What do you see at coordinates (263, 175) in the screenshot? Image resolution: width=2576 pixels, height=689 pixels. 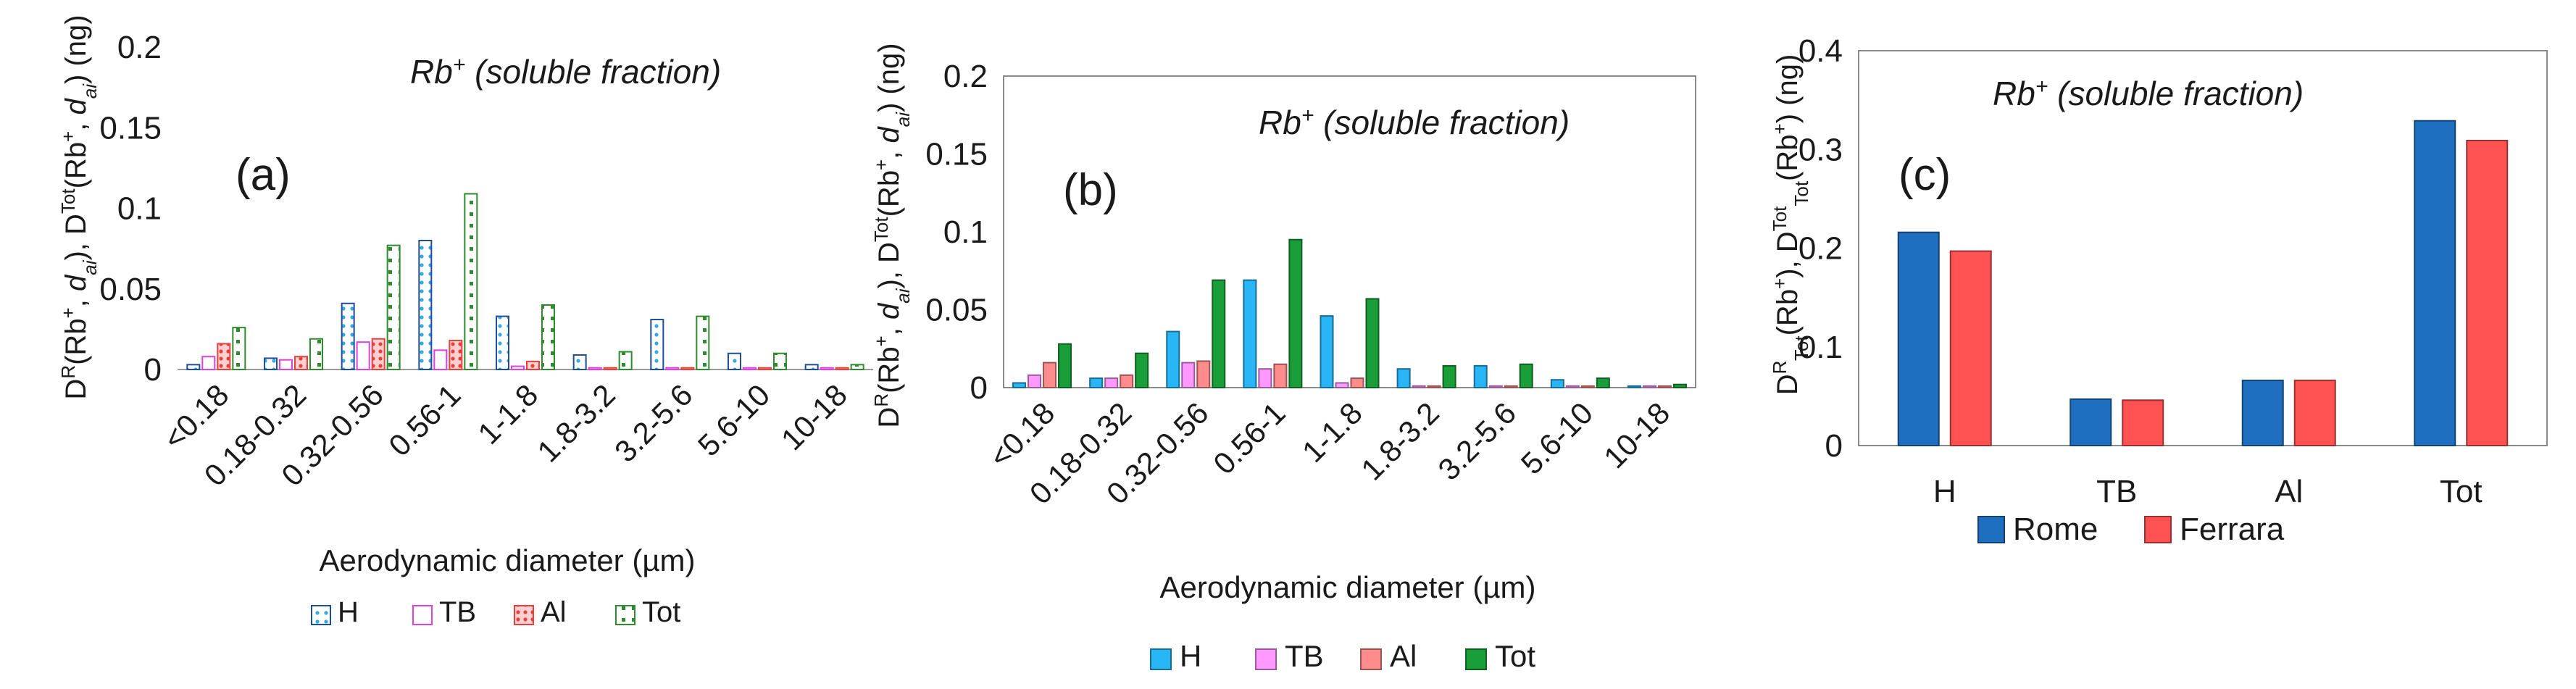 I see `panel-label: (a)` at bounding box center [263, 175].